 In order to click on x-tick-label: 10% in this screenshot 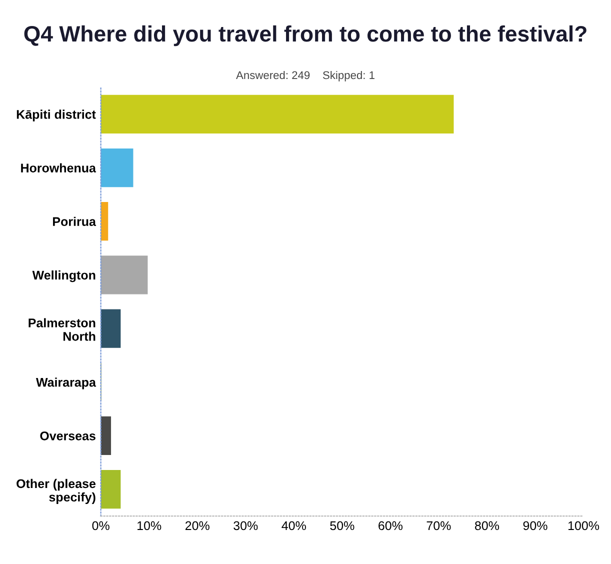, I will do `click(150, 525)`.